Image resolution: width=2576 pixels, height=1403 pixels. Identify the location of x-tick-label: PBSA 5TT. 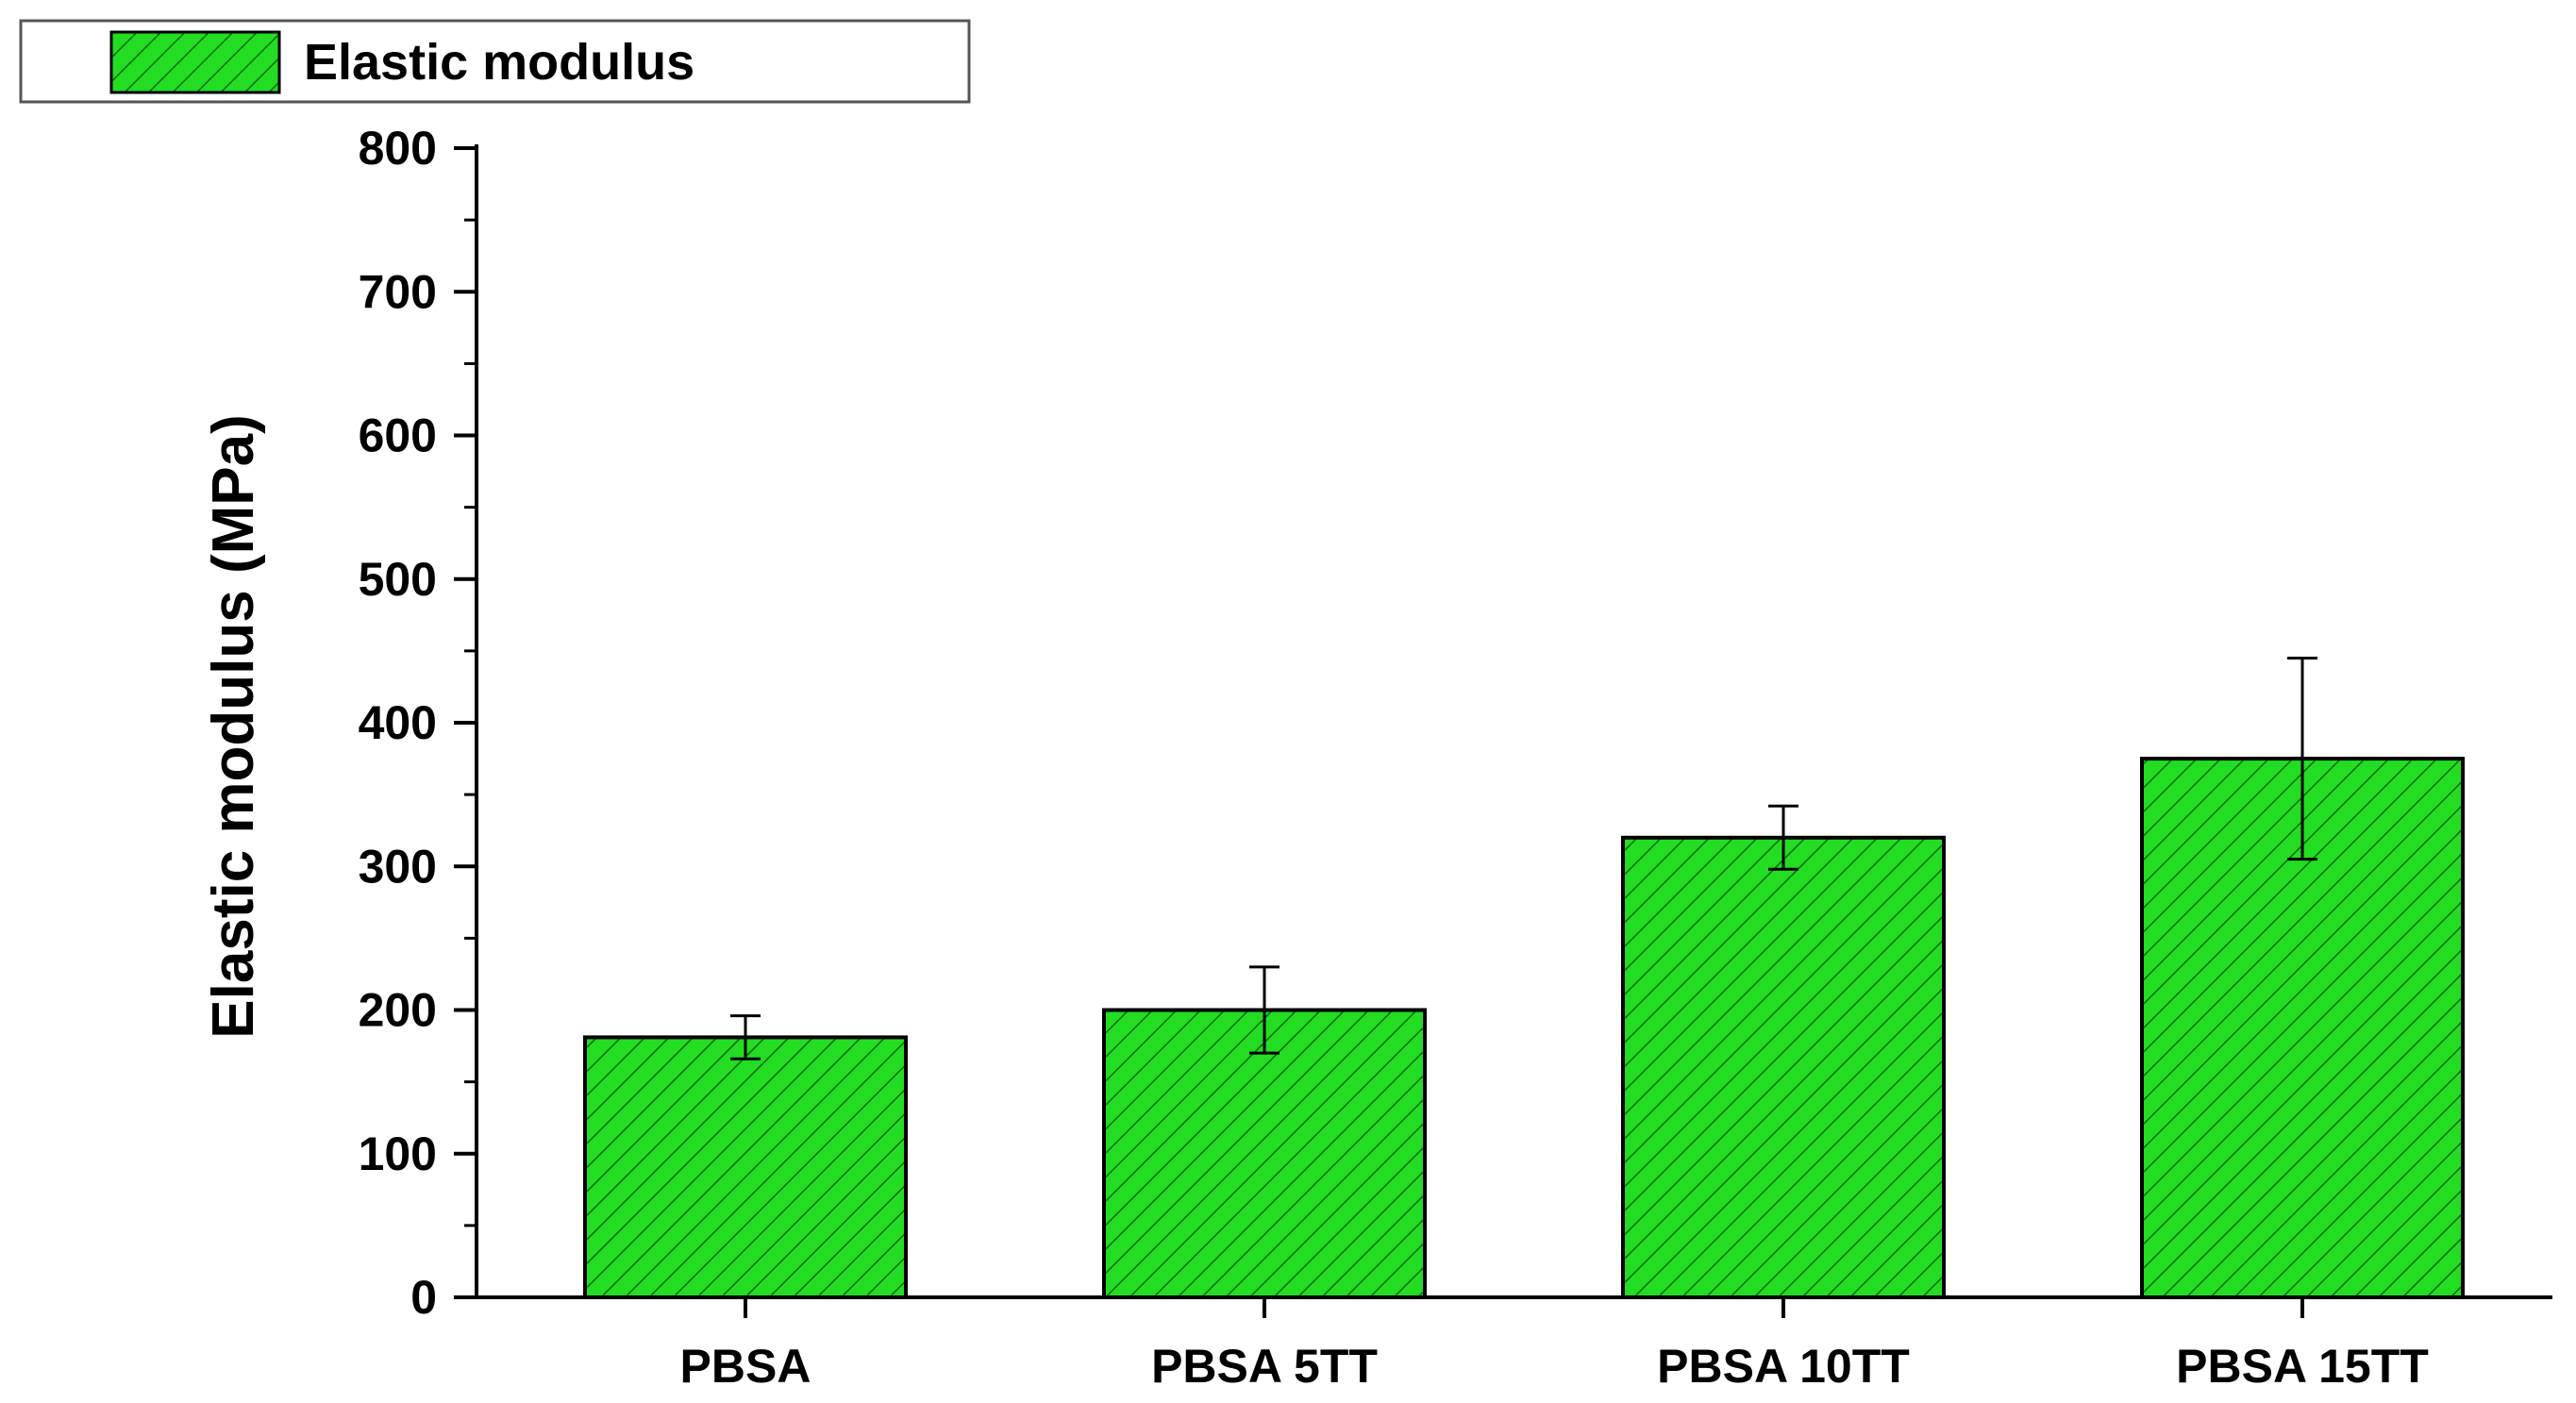
(1264, 1366).